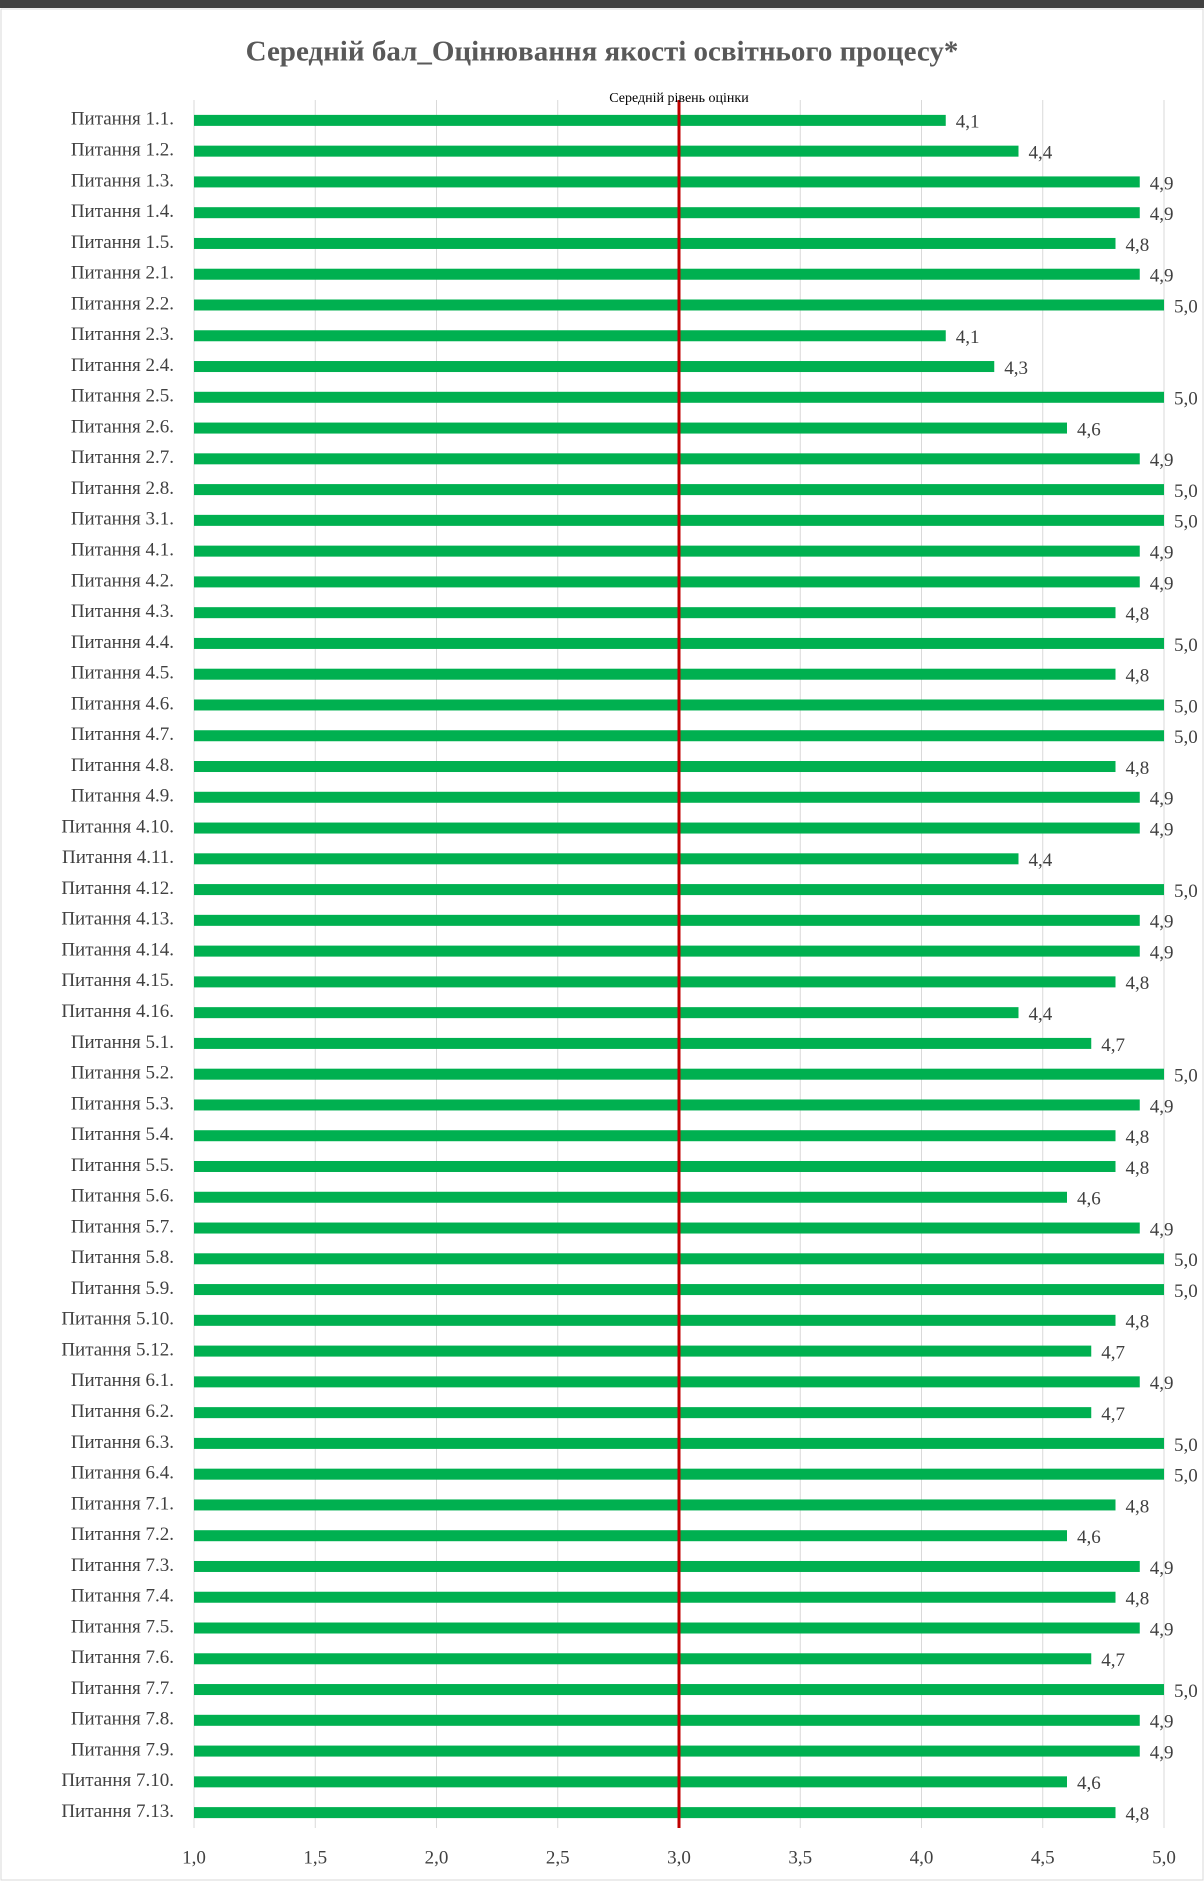 This screenshot has height=1881, width=1204. What do you see at coordinates (122, 703) in the screenshot?
I see `y-tick-label: Питання 4.6.` at bounding box center [122, 703].